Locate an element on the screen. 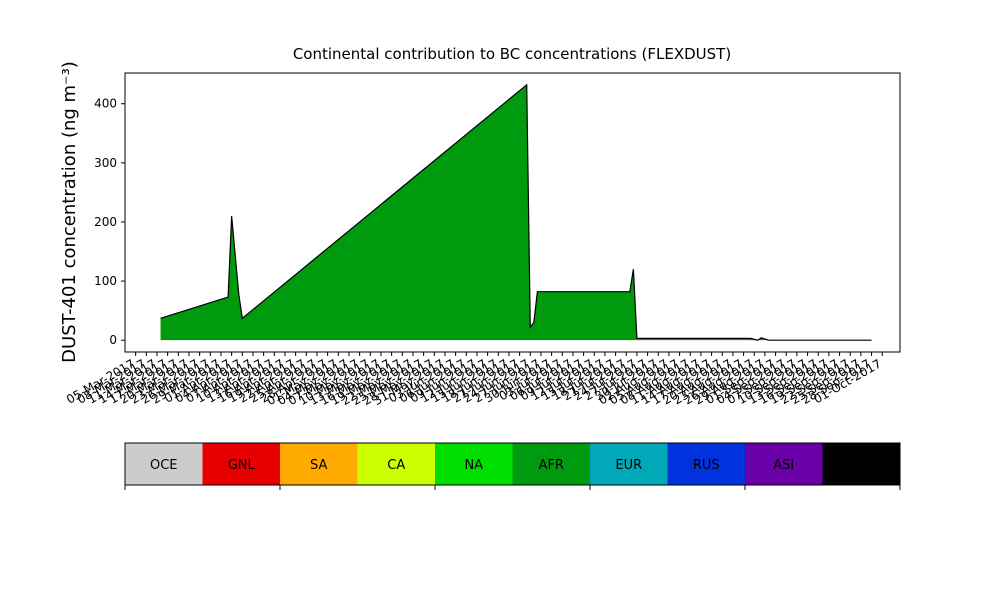 This screenshot has height=600, width=1000. colorbar-label: SA is located at coordinates (318, 465).